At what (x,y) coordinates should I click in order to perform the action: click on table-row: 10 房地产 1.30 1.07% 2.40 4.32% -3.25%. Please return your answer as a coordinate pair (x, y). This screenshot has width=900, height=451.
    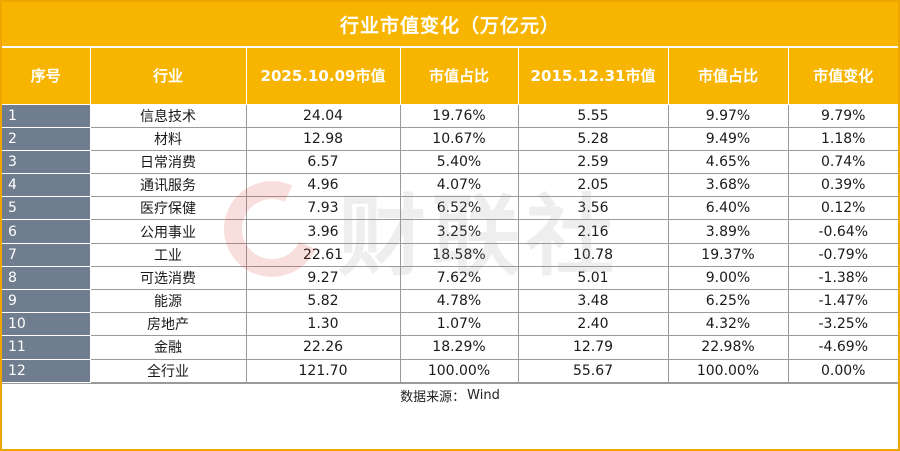
    Looking at the image, I should click on (450, 324).